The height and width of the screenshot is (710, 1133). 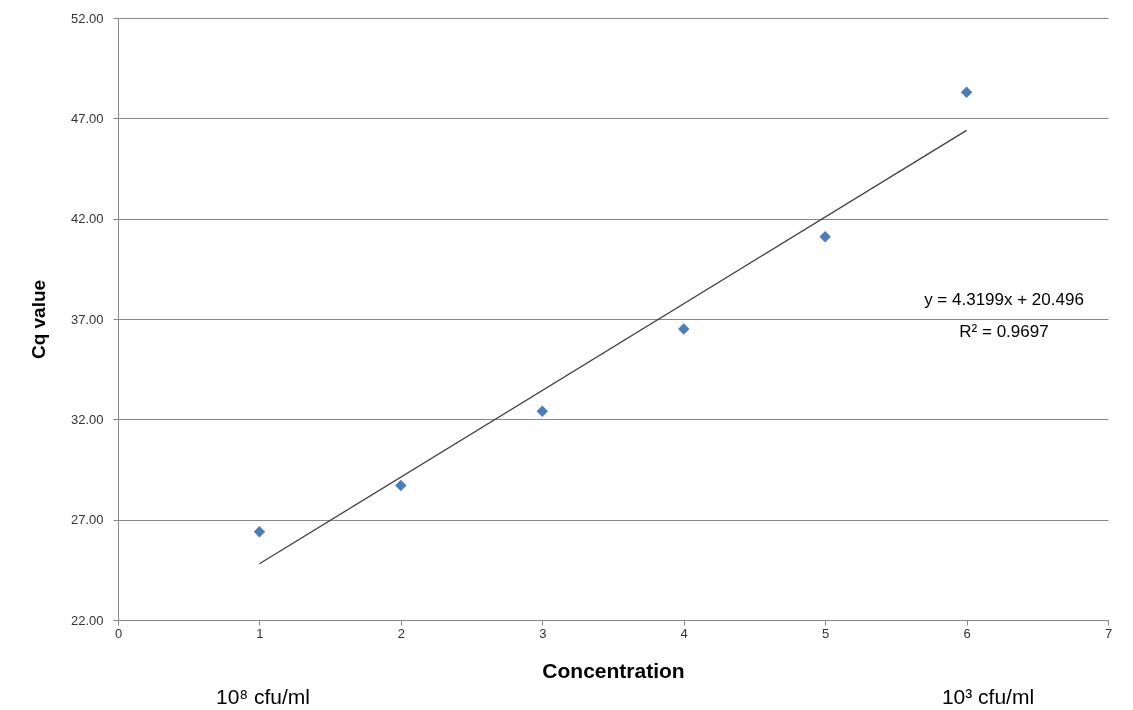 What do you see at coordinates (260, 633) in the screenshot?
I see `x-tick-label: 1` at bounding box center [260, 633].